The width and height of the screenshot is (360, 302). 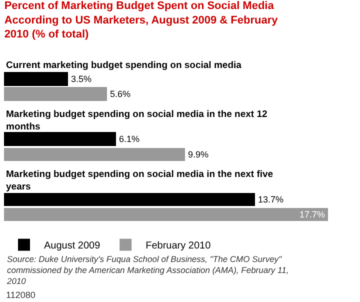 What do you see at coordinates (137, 120) in the screenshot?
I see `y-tick-label: Marketing budget spending on social media in the next 12 months` at bounding box center [137, 120].